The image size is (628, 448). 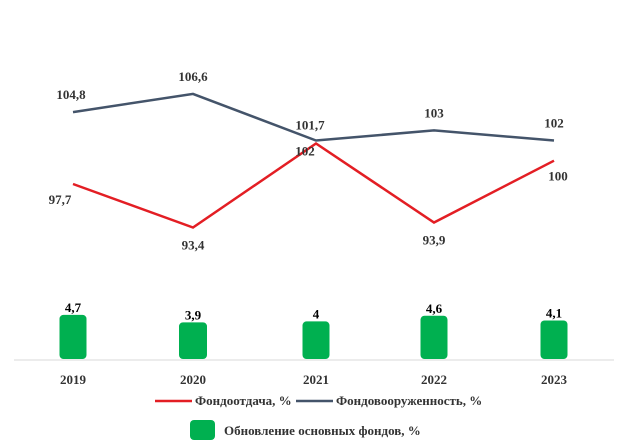 What do you see at coordinates (554, 379) in the screenshot?
I see `x-tick-label: 2023` at bounding box center [554, 379].